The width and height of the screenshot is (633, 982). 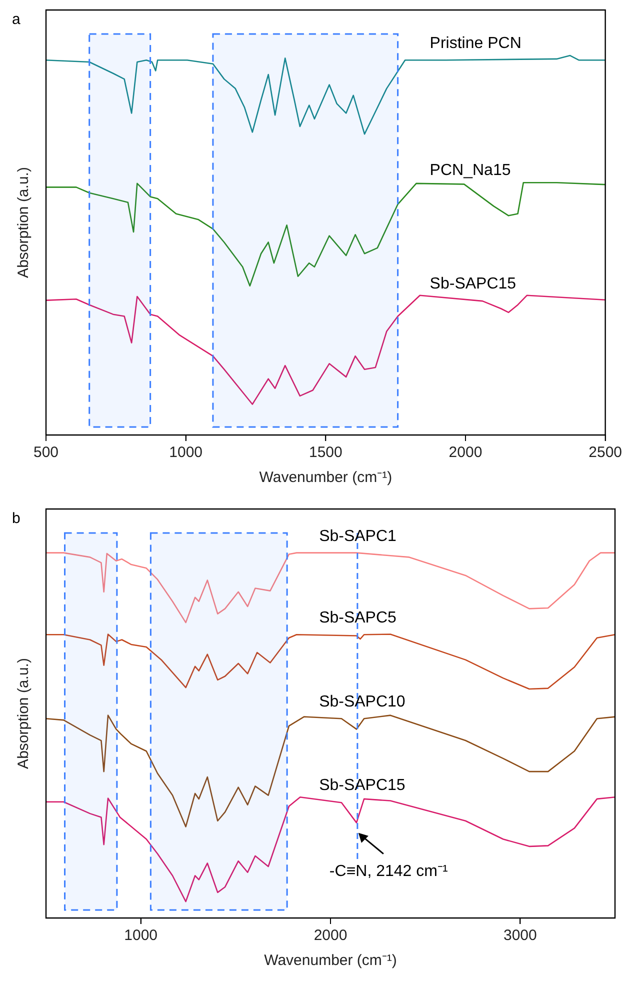 What do you see at coordinates (358, 618) in the screenshot?
I see `series-label: Sb-SAPC5` at bounding box center [358, 618].